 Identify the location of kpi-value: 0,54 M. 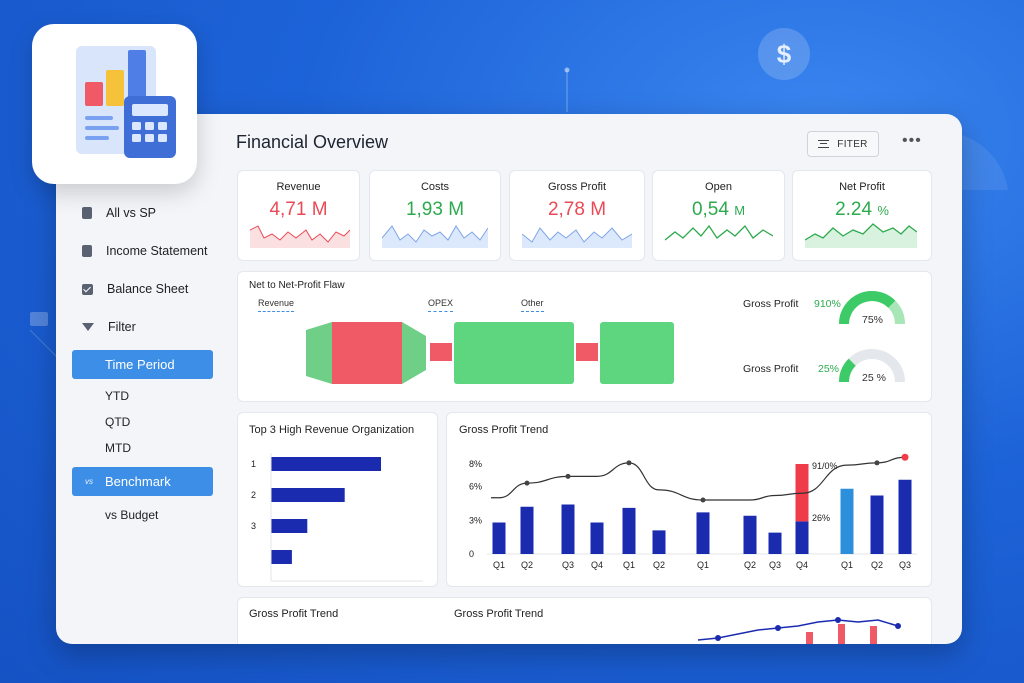
(718, 209).